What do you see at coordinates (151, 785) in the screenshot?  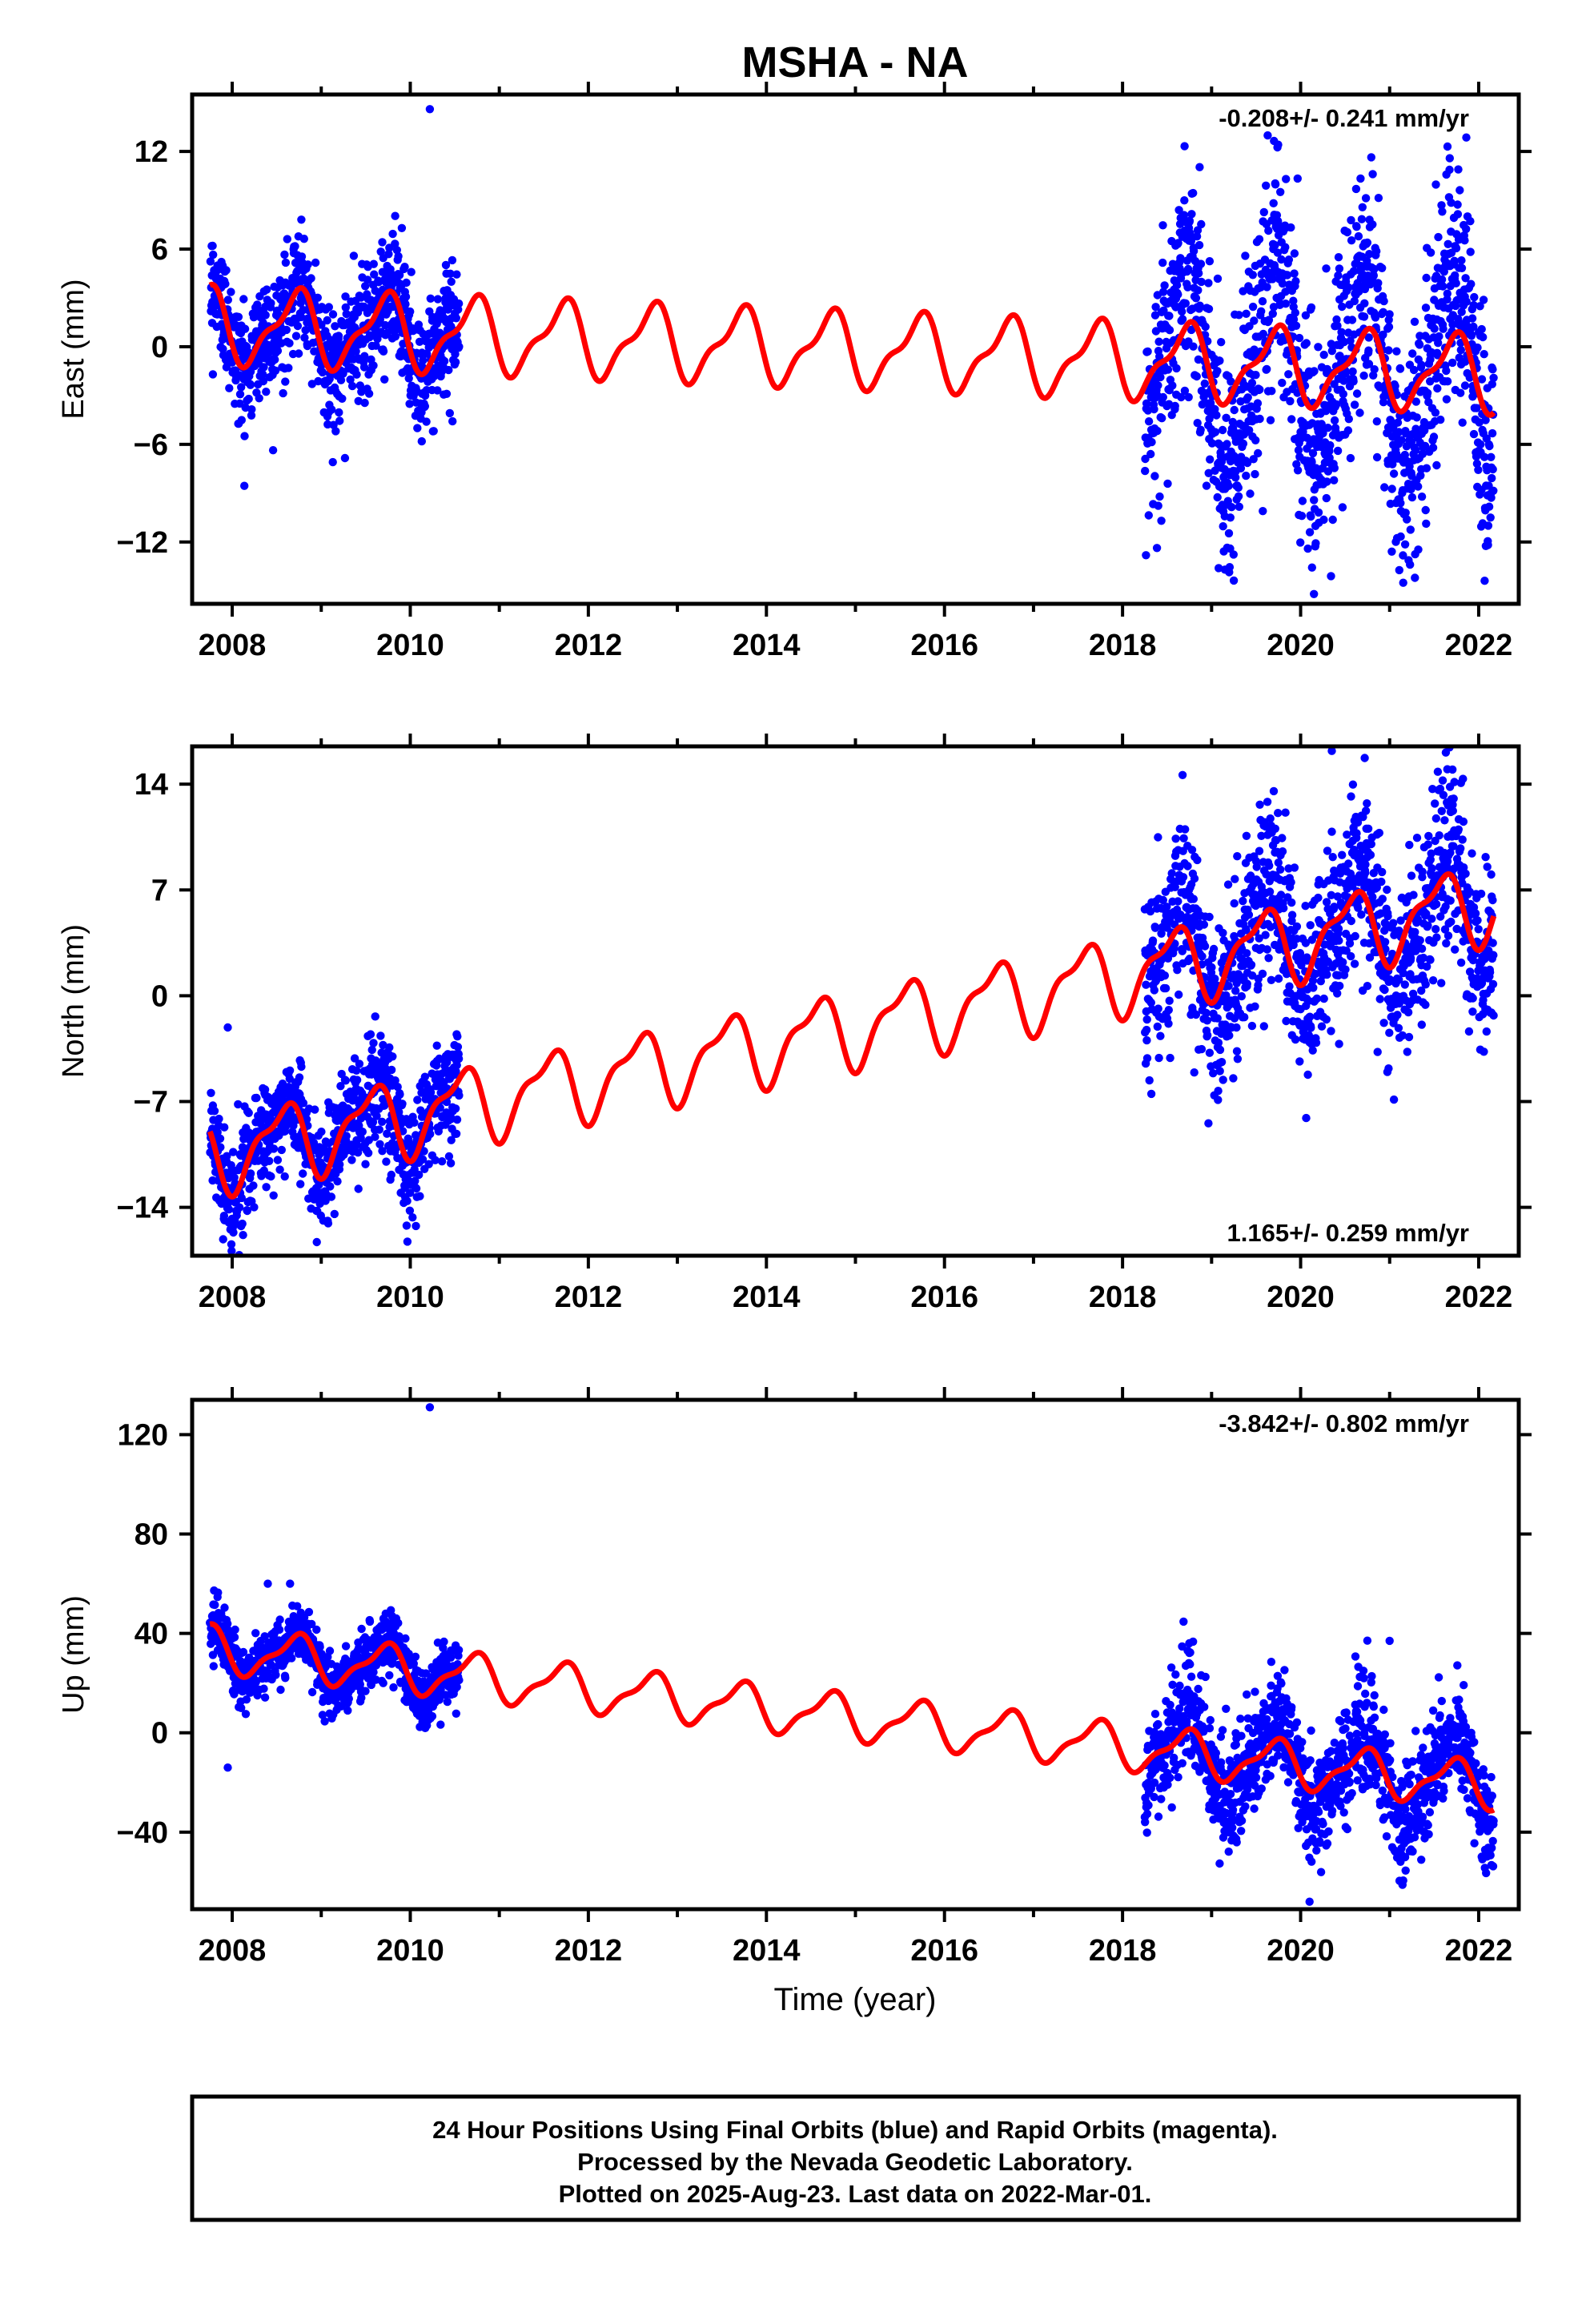 I see `y-tick-label: 14` at bounding box center [151, 785].